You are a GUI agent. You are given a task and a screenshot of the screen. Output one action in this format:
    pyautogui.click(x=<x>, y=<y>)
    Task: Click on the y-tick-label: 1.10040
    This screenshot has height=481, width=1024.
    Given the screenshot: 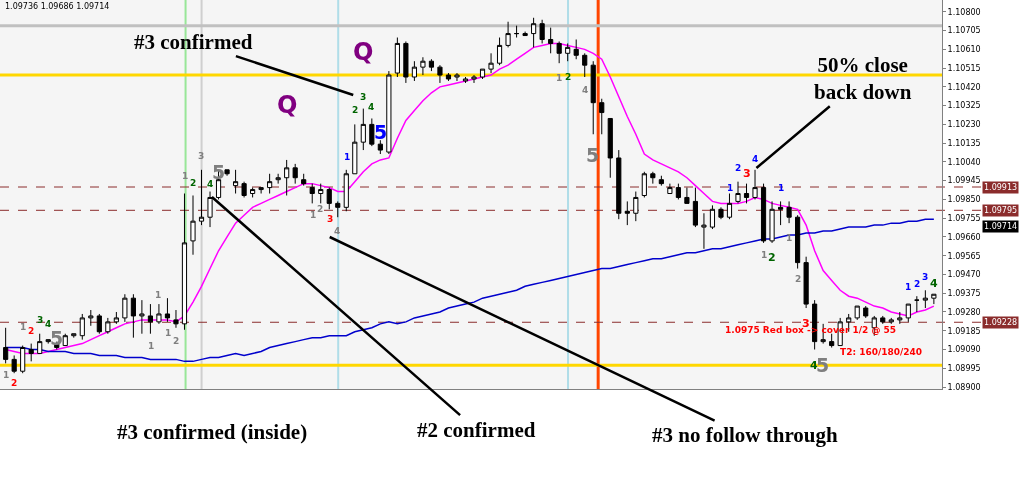 What is the action you would take?
    pyautogui.click(x=964, y=162)
    